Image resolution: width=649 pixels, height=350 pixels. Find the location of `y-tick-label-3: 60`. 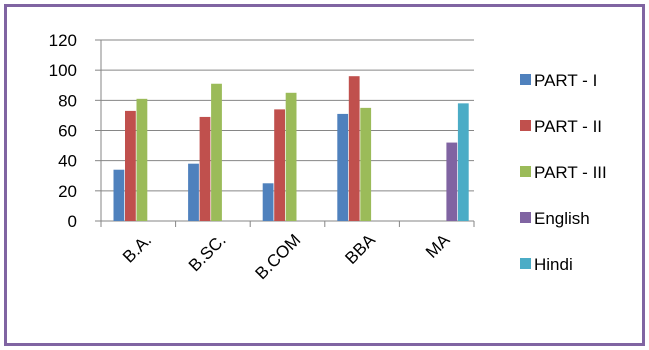

y-tick-label-3: 60 is located at coordinates (67, 131).